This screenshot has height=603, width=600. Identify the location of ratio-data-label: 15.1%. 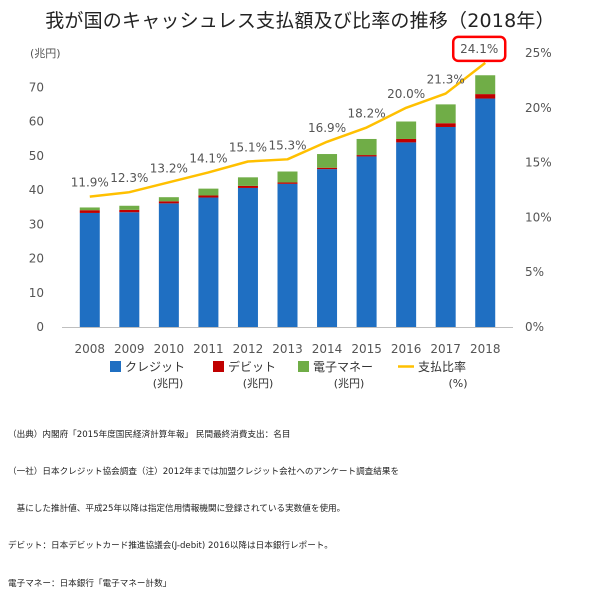
(248, 148).